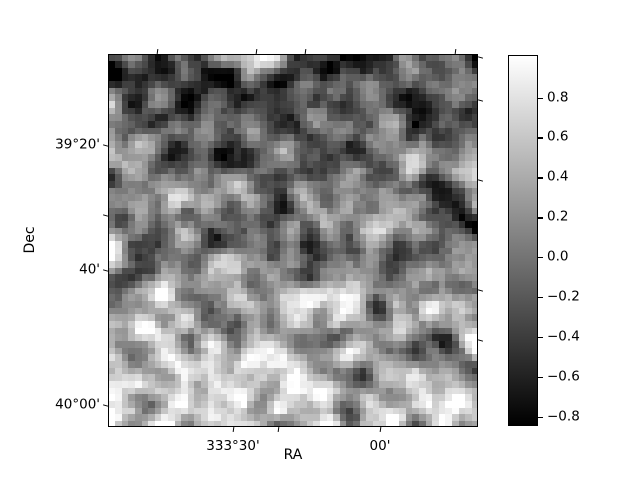 The width and height of the screenshot is (640, 480). Describe the element at coordinates (558, 216) in the screenshot. I see `colorbar-tick-label-3: 0.2` at that location.